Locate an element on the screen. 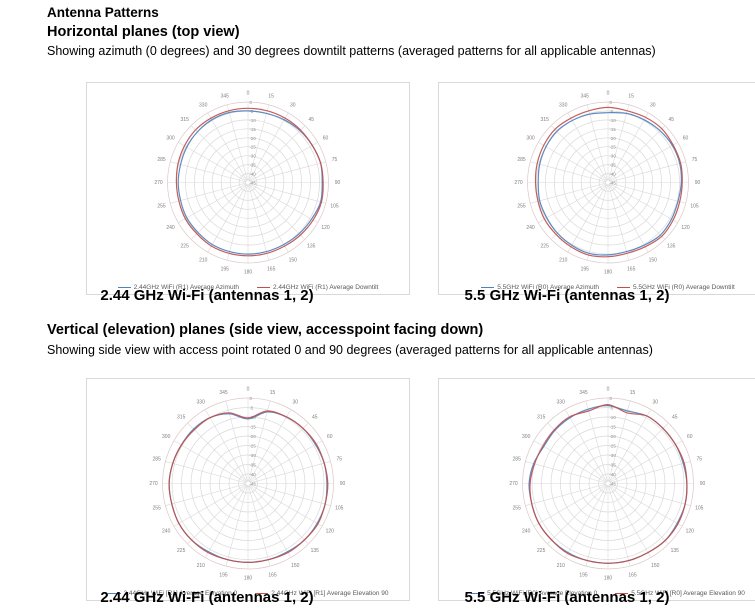 Image resolution: width=755 pixels, height=614 pixels. chart-caption-2_44ghz-elevation: 2.44 GHz Wi-Fi (antennas 1, 2) is located at coordinates (207, 597).